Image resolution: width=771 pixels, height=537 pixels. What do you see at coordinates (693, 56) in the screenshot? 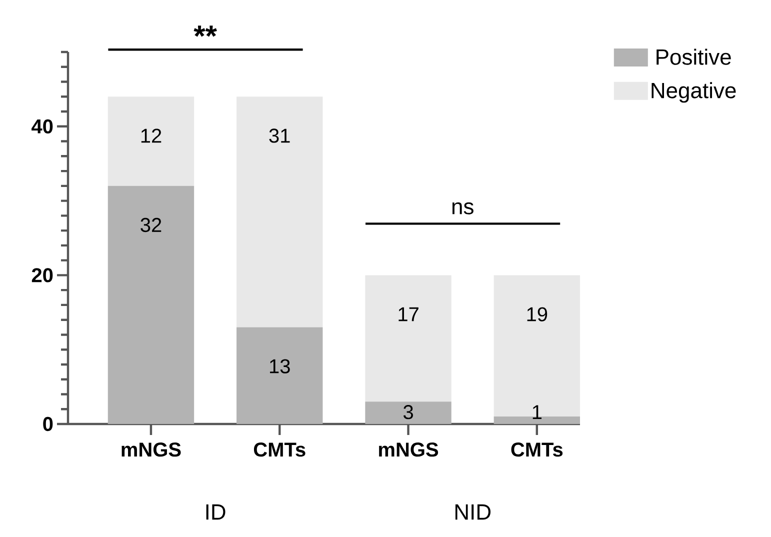
I see `legend-label: Positive` at bounding box center [693, 56].